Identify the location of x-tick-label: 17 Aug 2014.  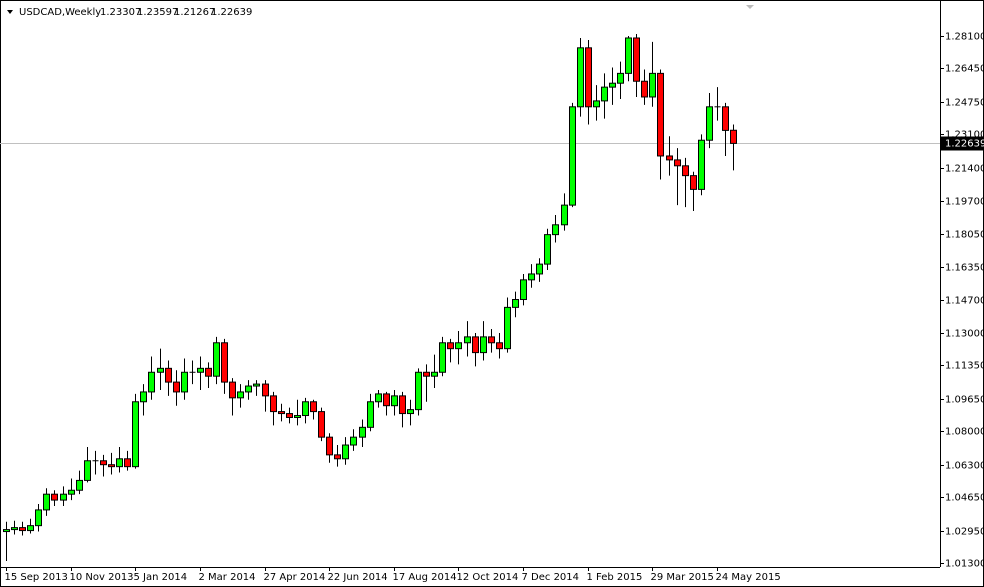
(425, 577).